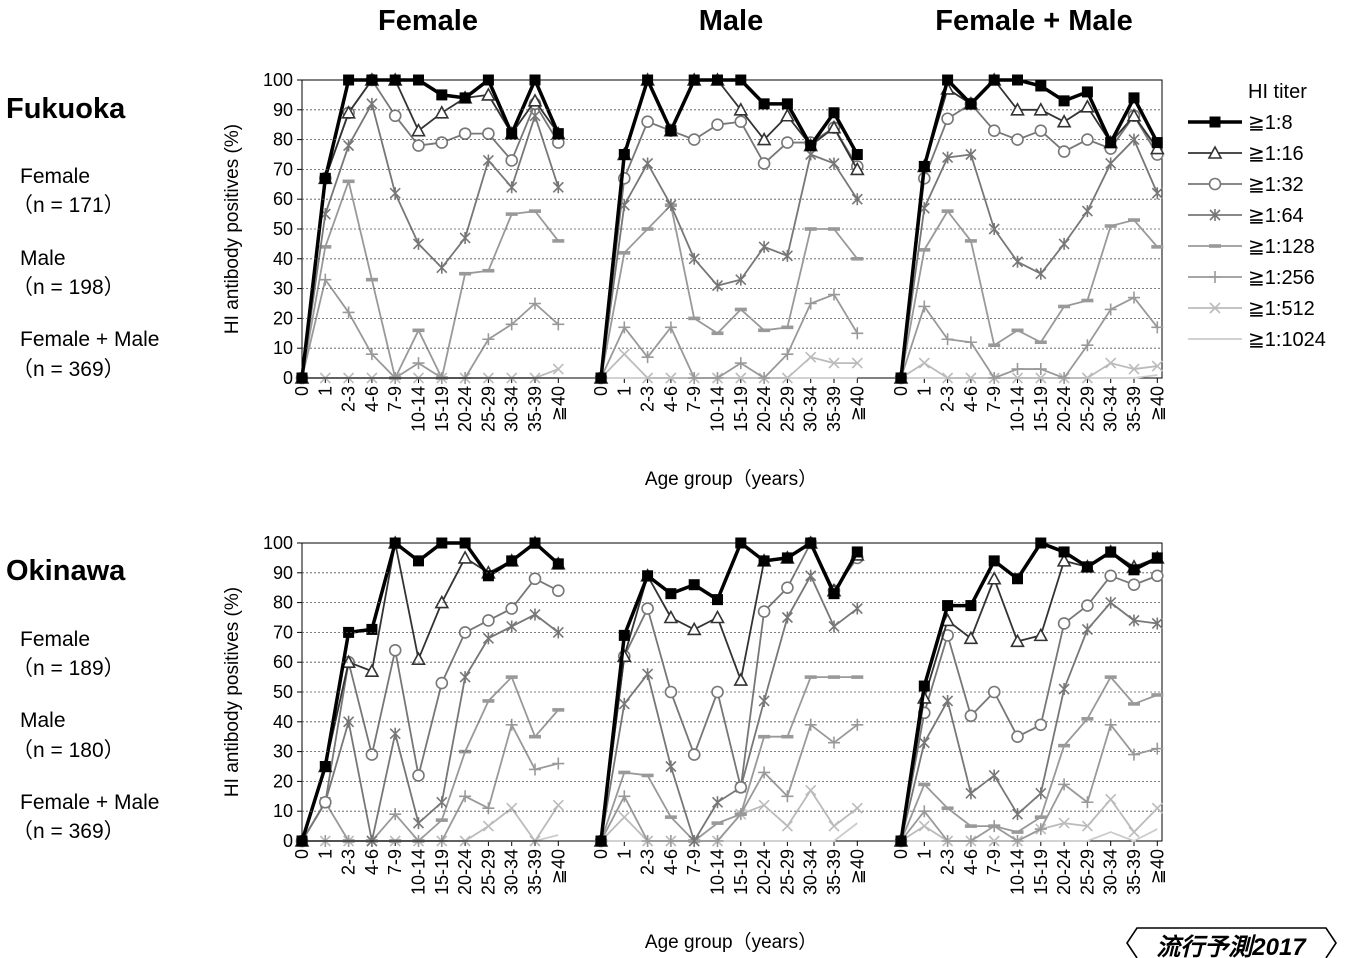  I want to click on region-title-okinawa: Okinawa, so click(66, 571).